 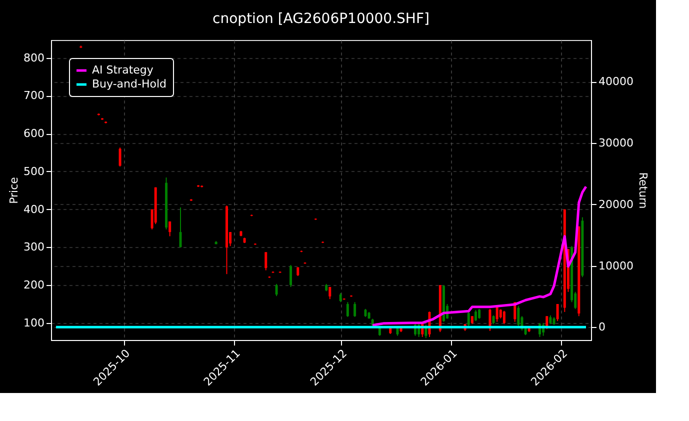 What do you see at coordinates (616, 143) in the screenshot?
I see `y2-tick-label: 30000` at bounding box center [616, 143].